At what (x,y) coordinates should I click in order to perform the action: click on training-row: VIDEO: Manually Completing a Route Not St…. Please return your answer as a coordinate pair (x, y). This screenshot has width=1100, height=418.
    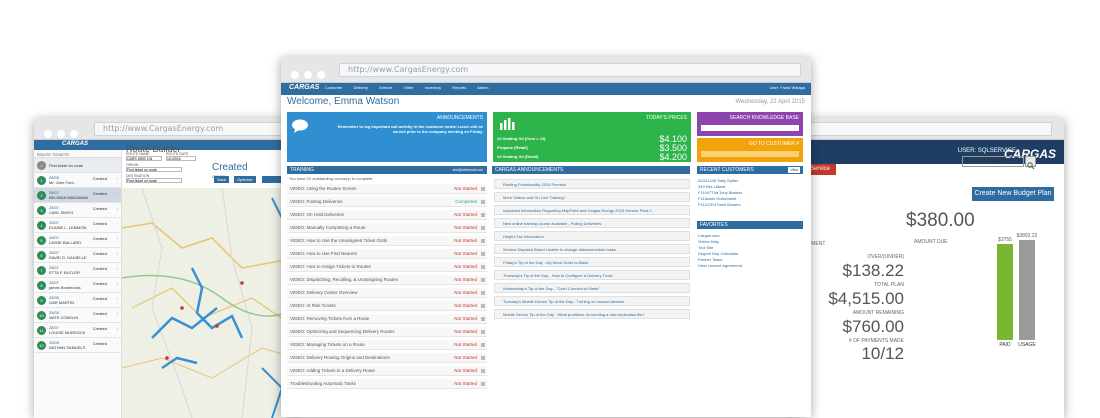
    Looking at the image, I should click on (387, 228).